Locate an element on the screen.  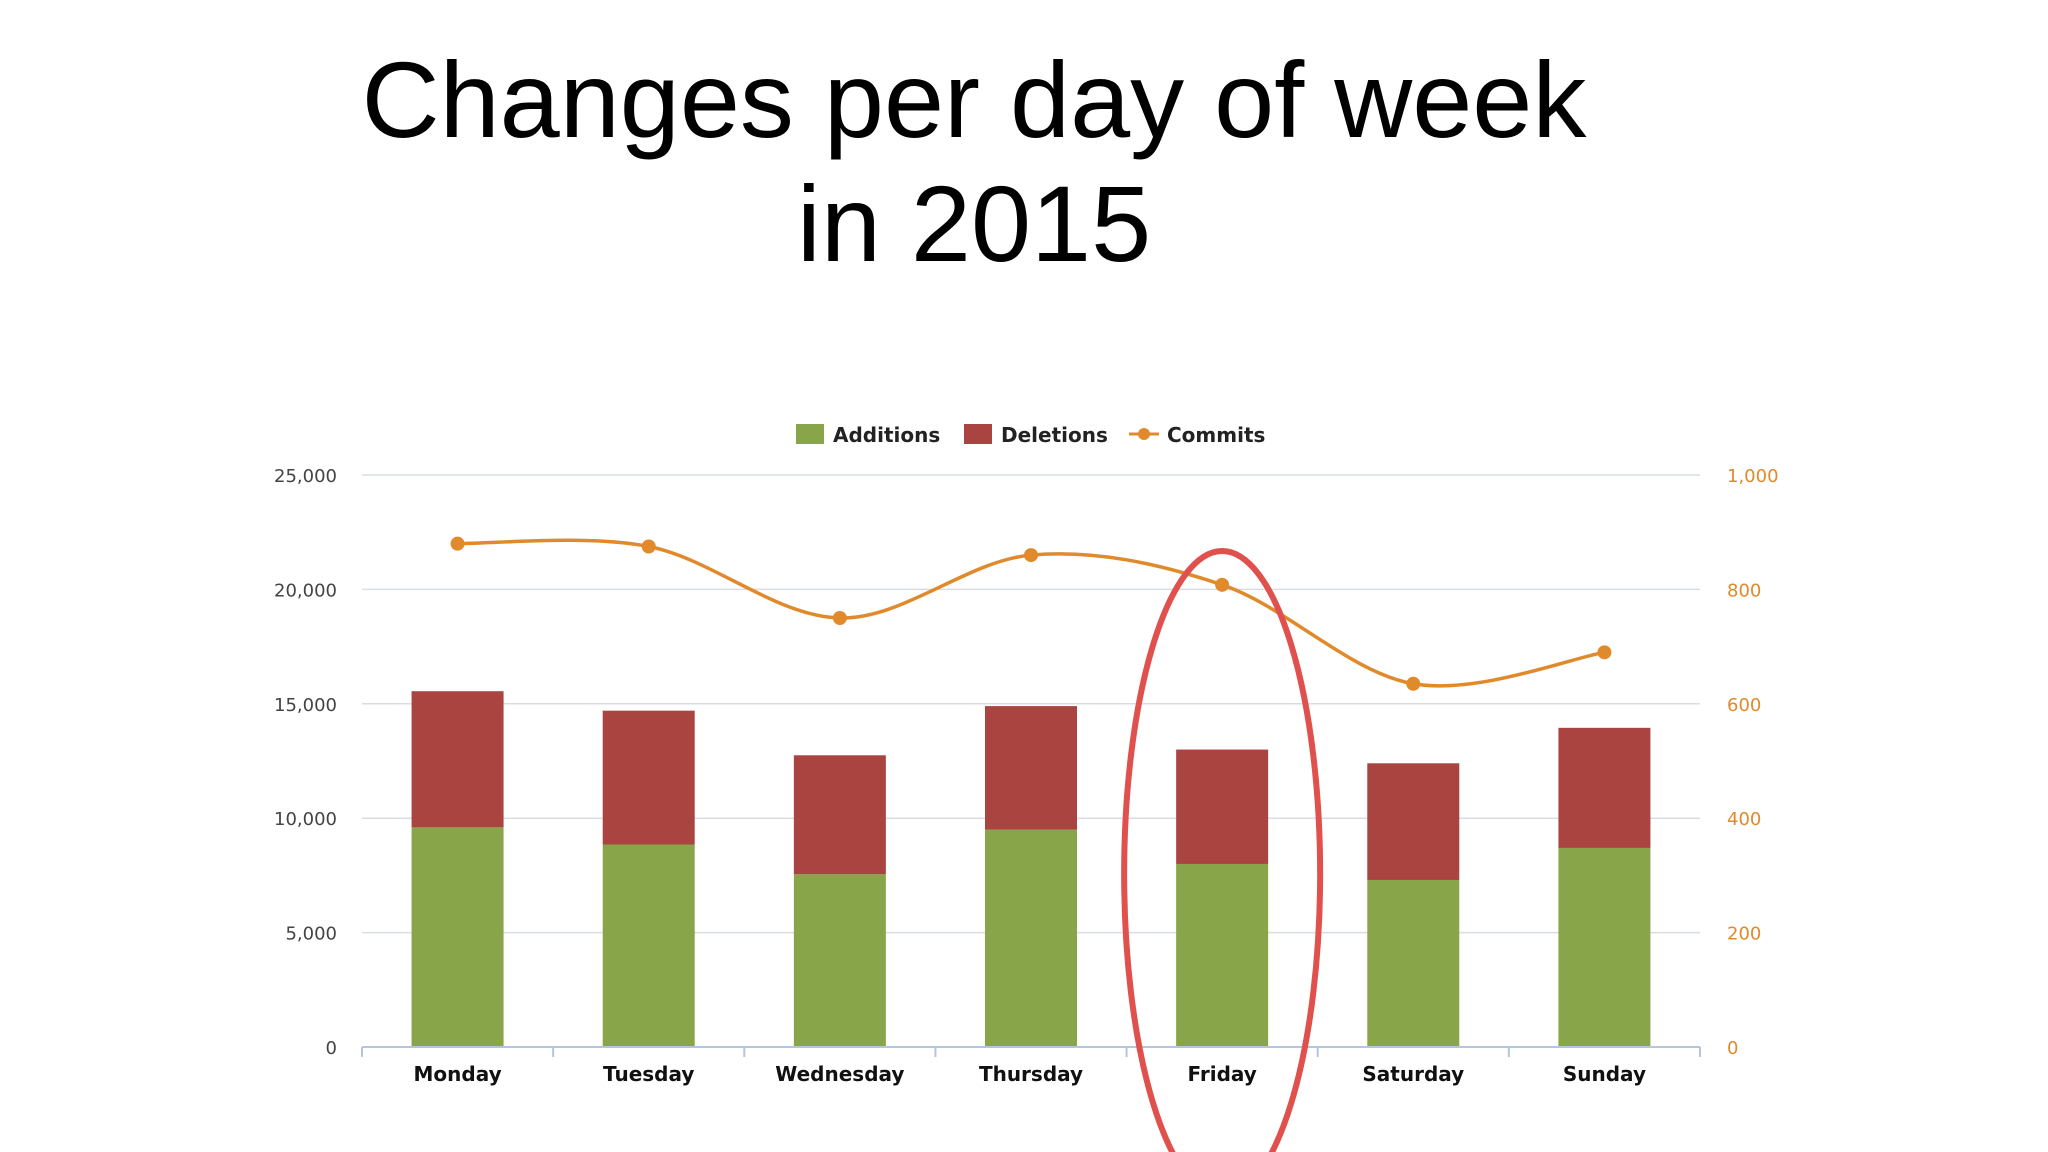
legend: Additions Deletions Commits is located at coordinates (1030, 435).